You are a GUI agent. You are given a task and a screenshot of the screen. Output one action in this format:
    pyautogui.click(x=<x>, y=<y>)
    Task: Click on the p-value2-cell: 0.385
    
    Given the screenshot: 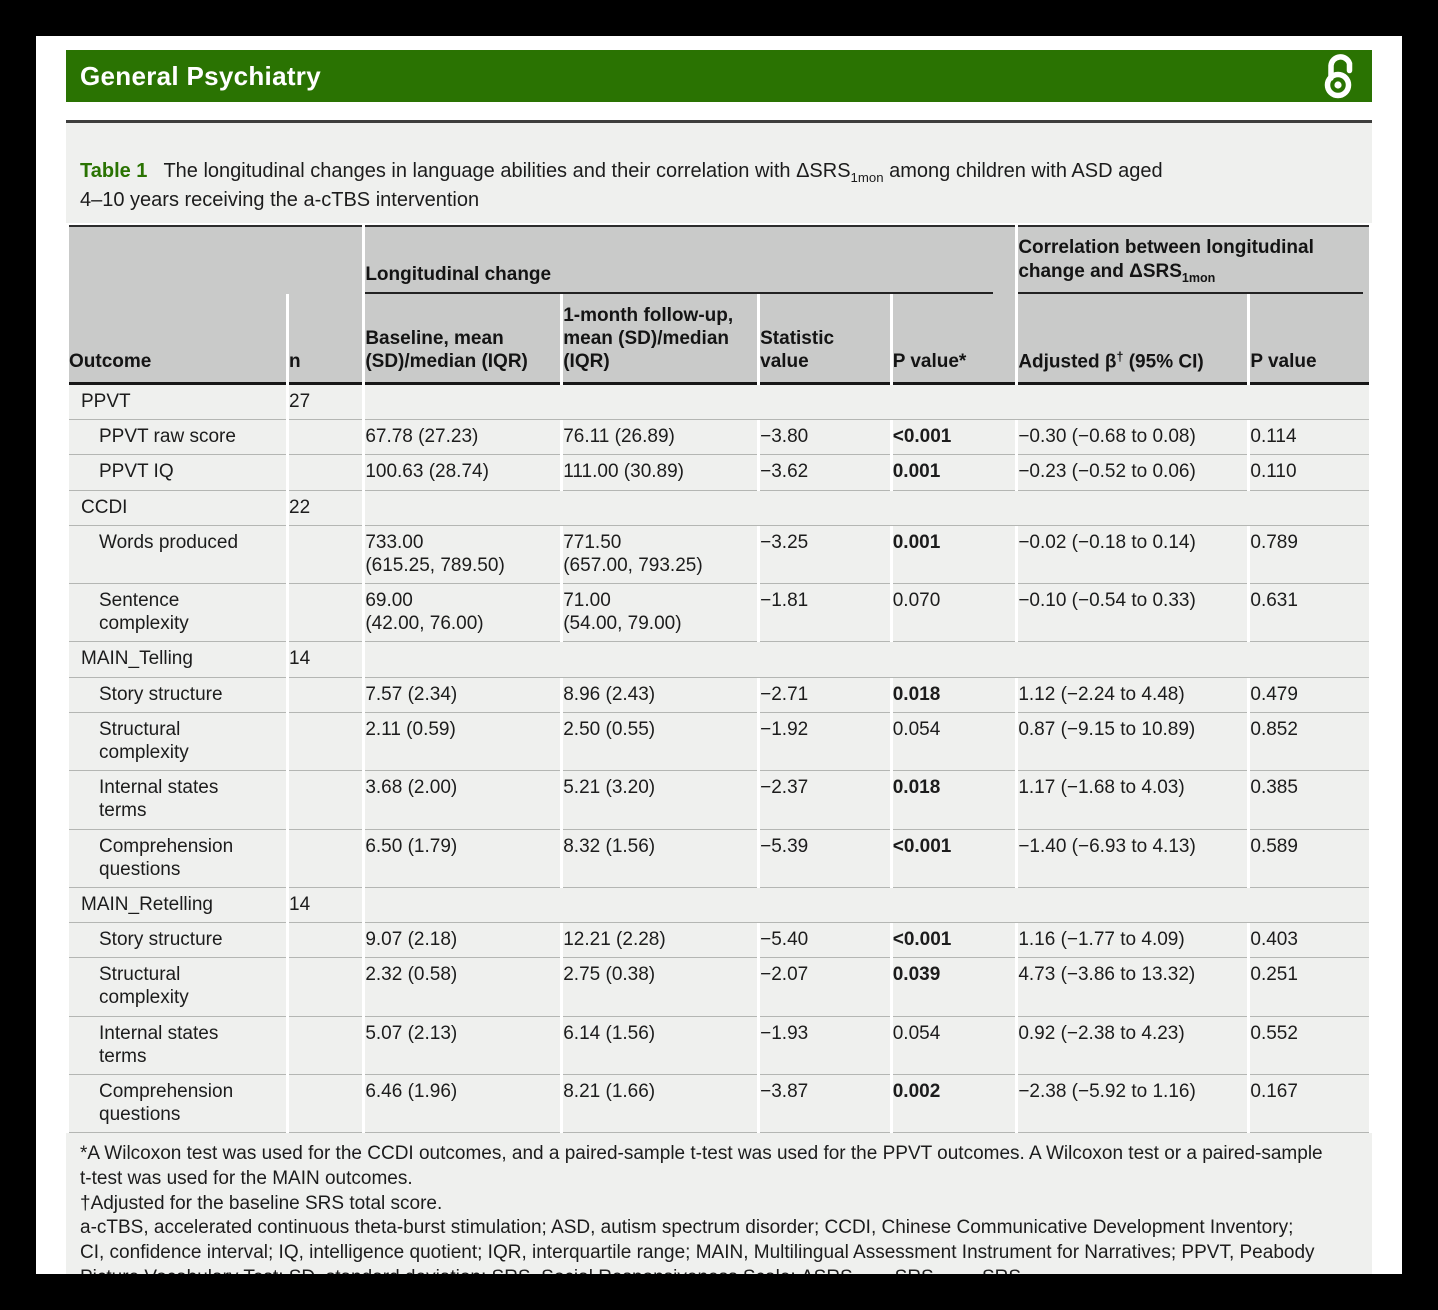 What is the action you would take?
    pyautogui.click(x=1309, y=800)
    